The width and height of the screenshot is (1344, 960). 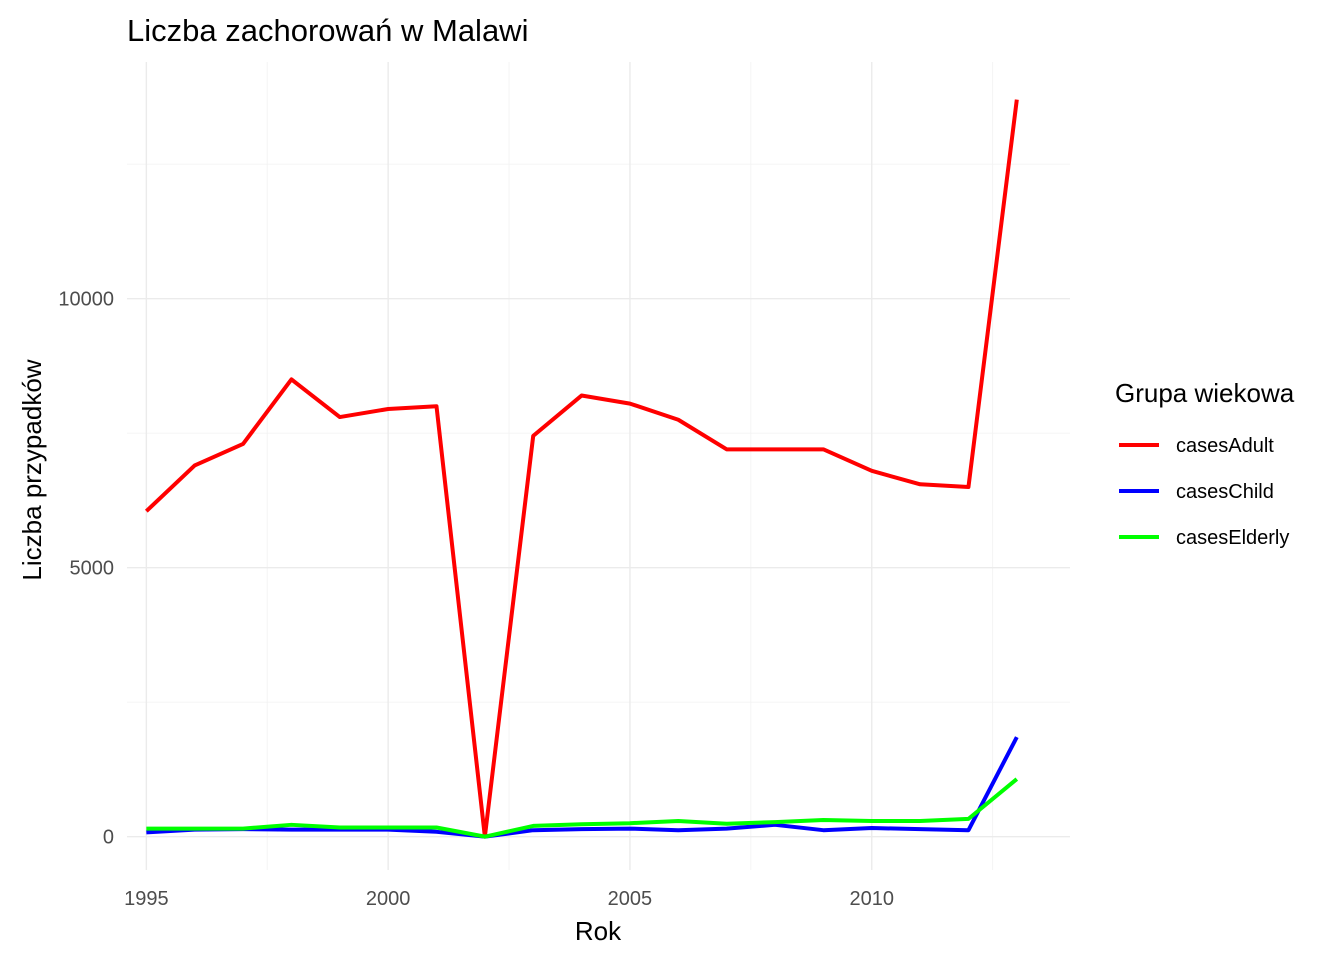 What do you see at coordinates (388, 899) in the screenshot?
I see `x-tick-label: 2000` at bounding box center [388, 899].